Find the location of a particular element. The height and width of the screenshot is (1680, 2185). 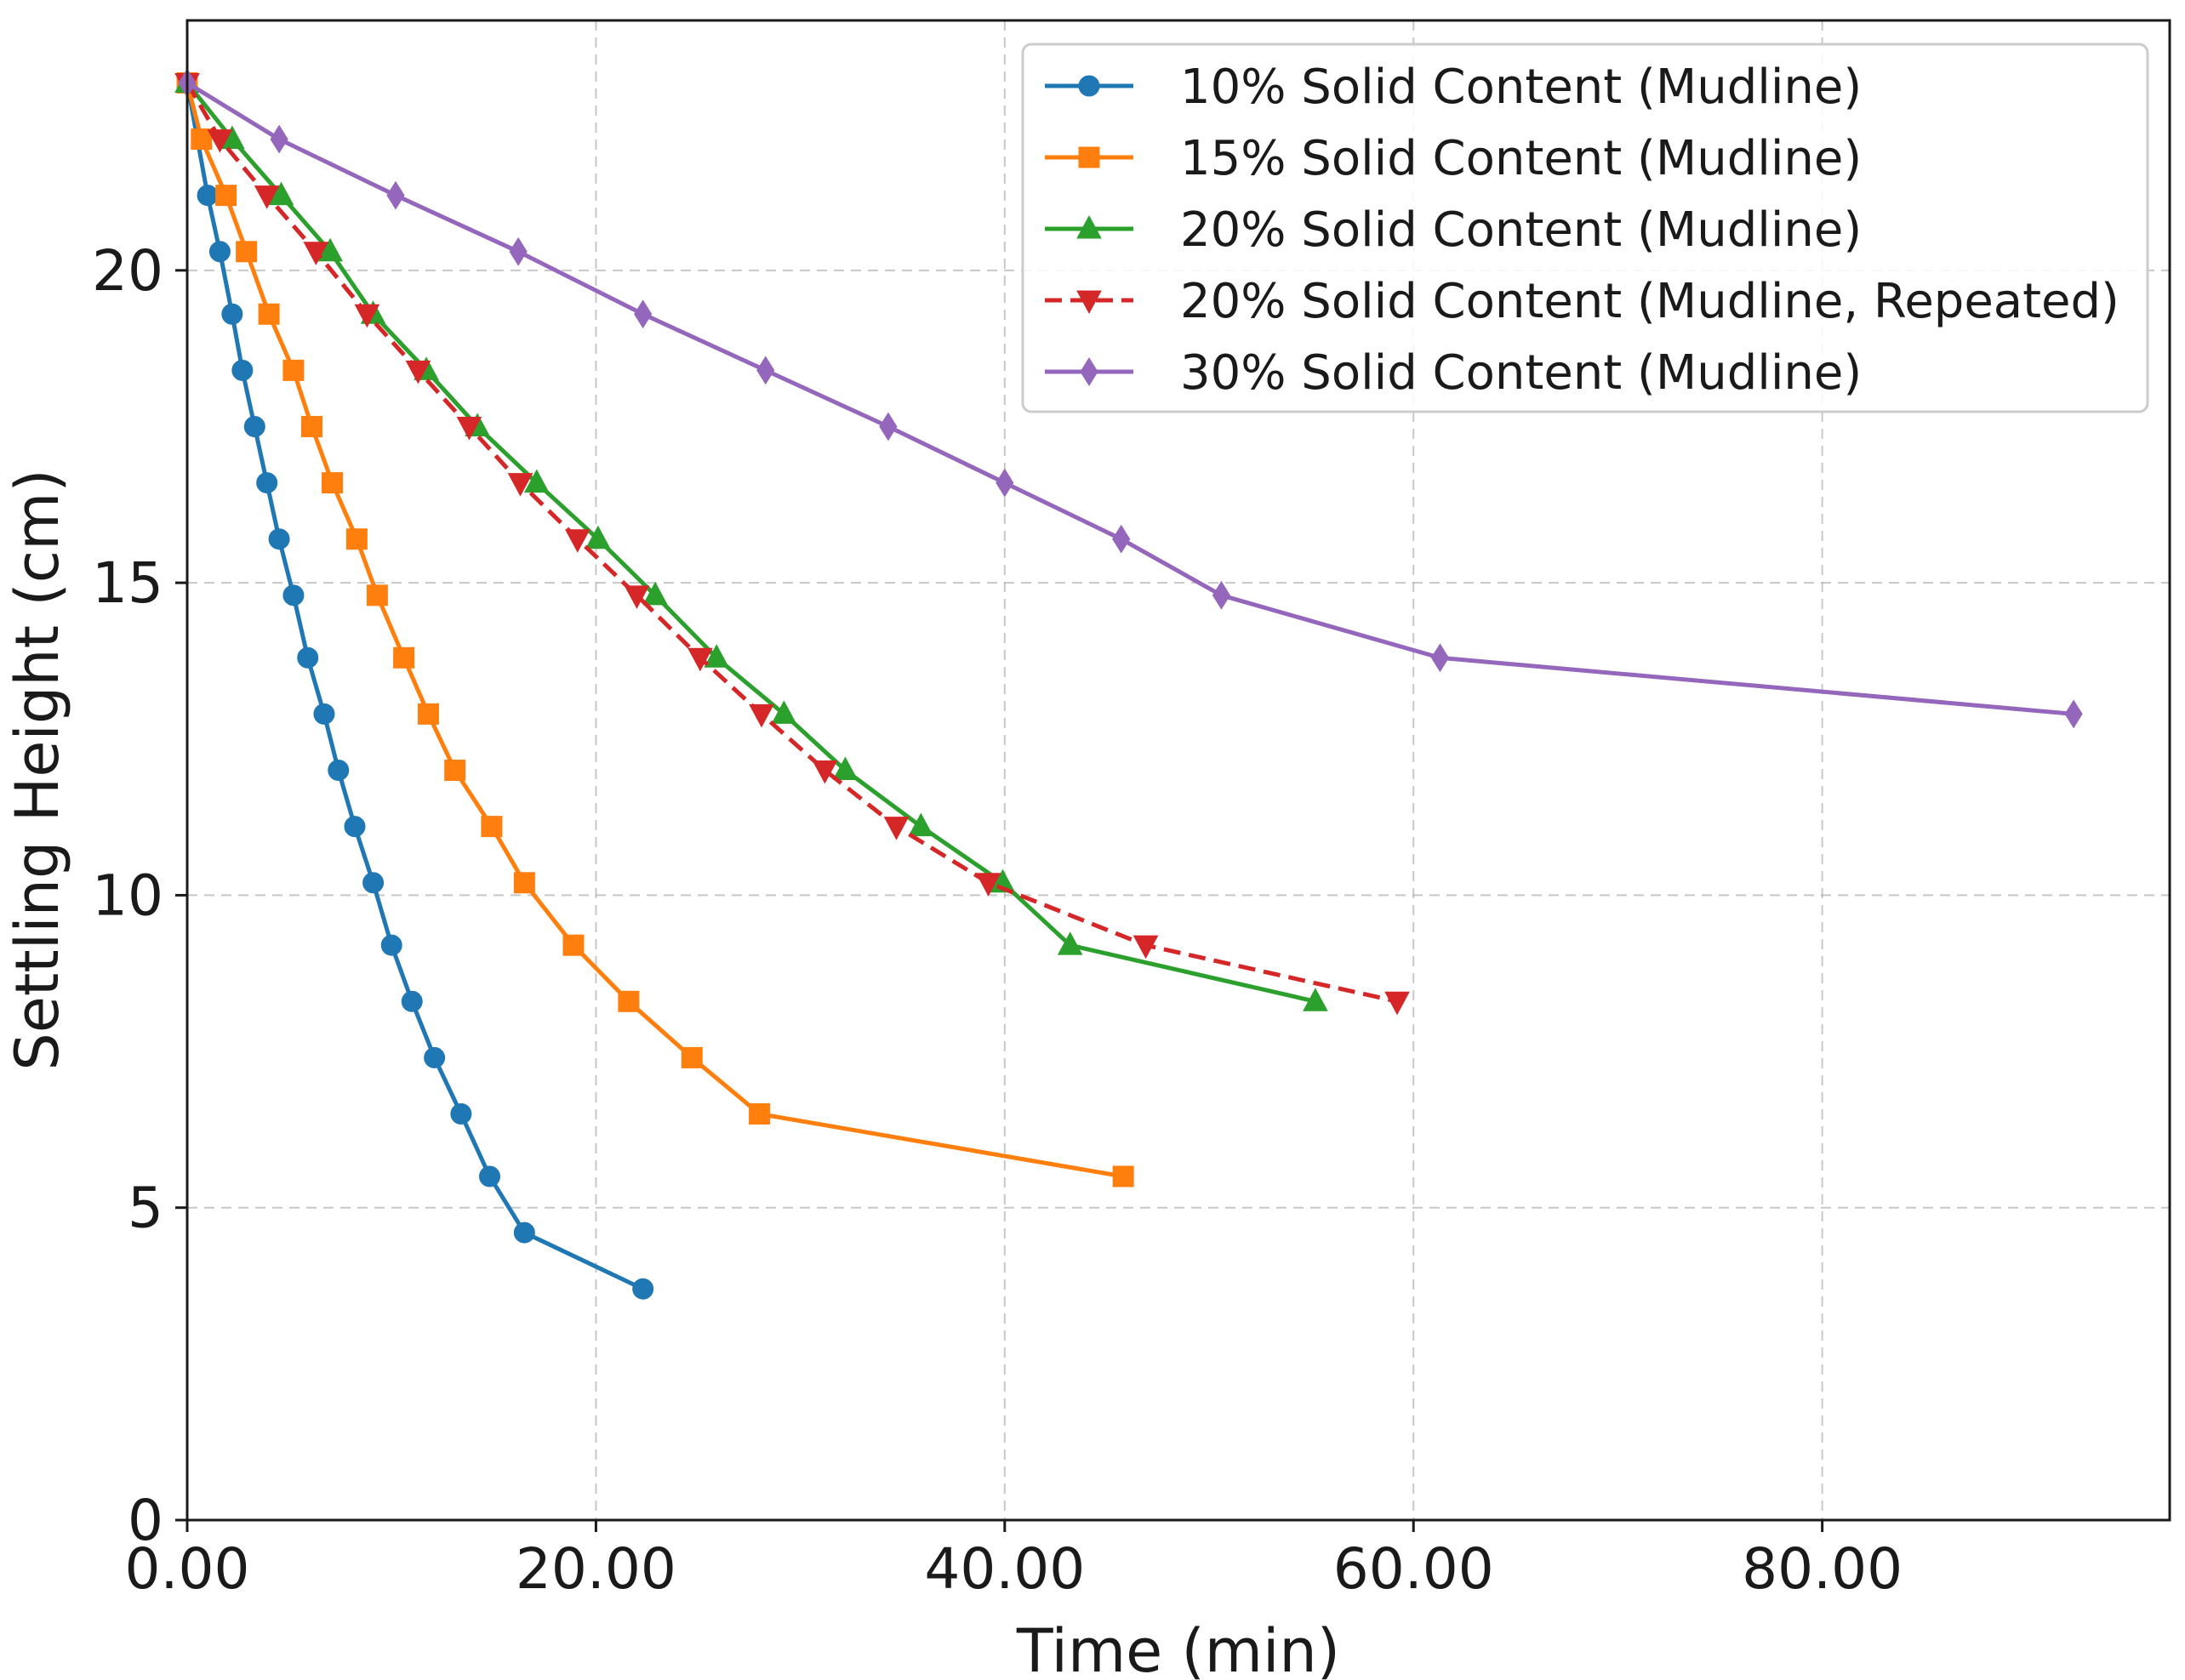

legend-item: 20% Solid Content (Mudline) is located at coordinates (1453, 230).